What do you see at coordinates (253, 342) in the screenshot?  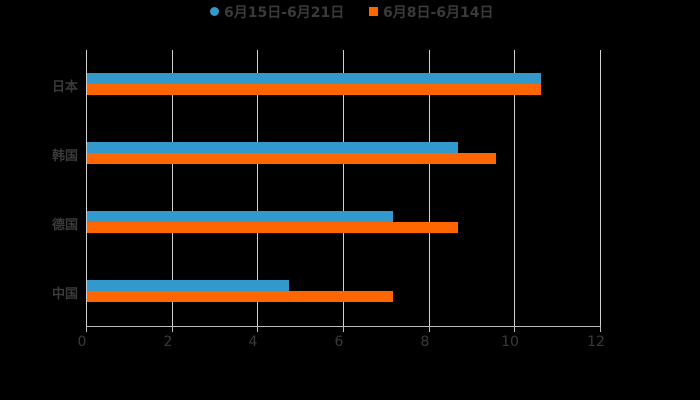 I see `x-axis-tick-label: 4` at bounding box center [253, 342].